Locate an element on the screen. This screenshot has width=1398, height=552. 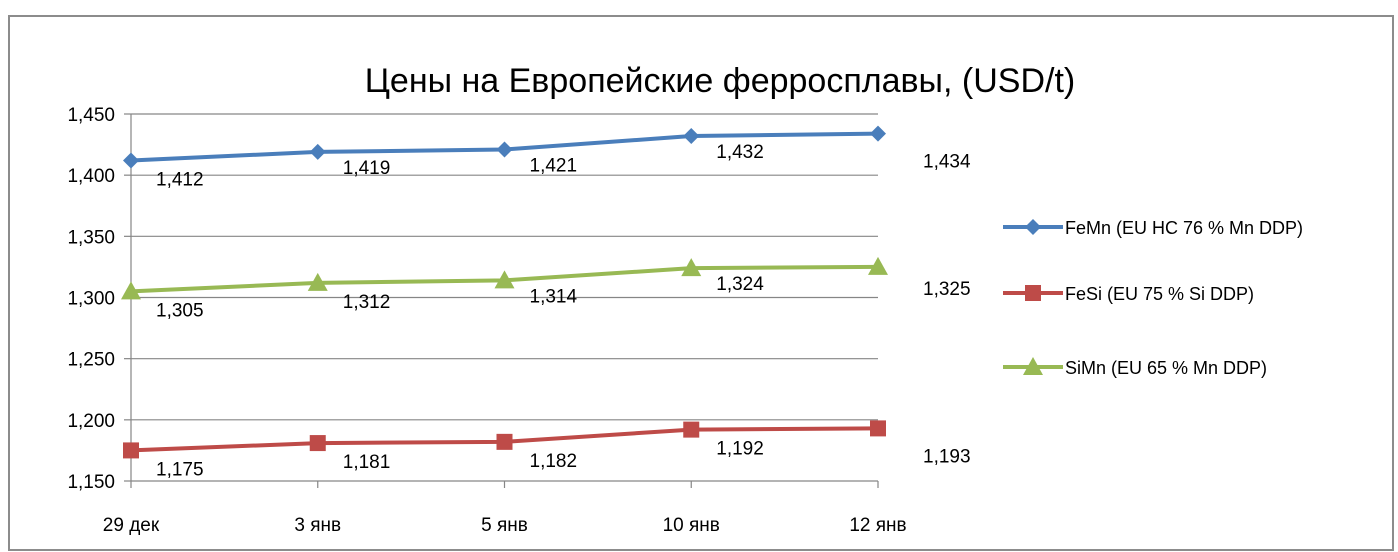
data-label: 1,182 is located at coordinates (554, 461).